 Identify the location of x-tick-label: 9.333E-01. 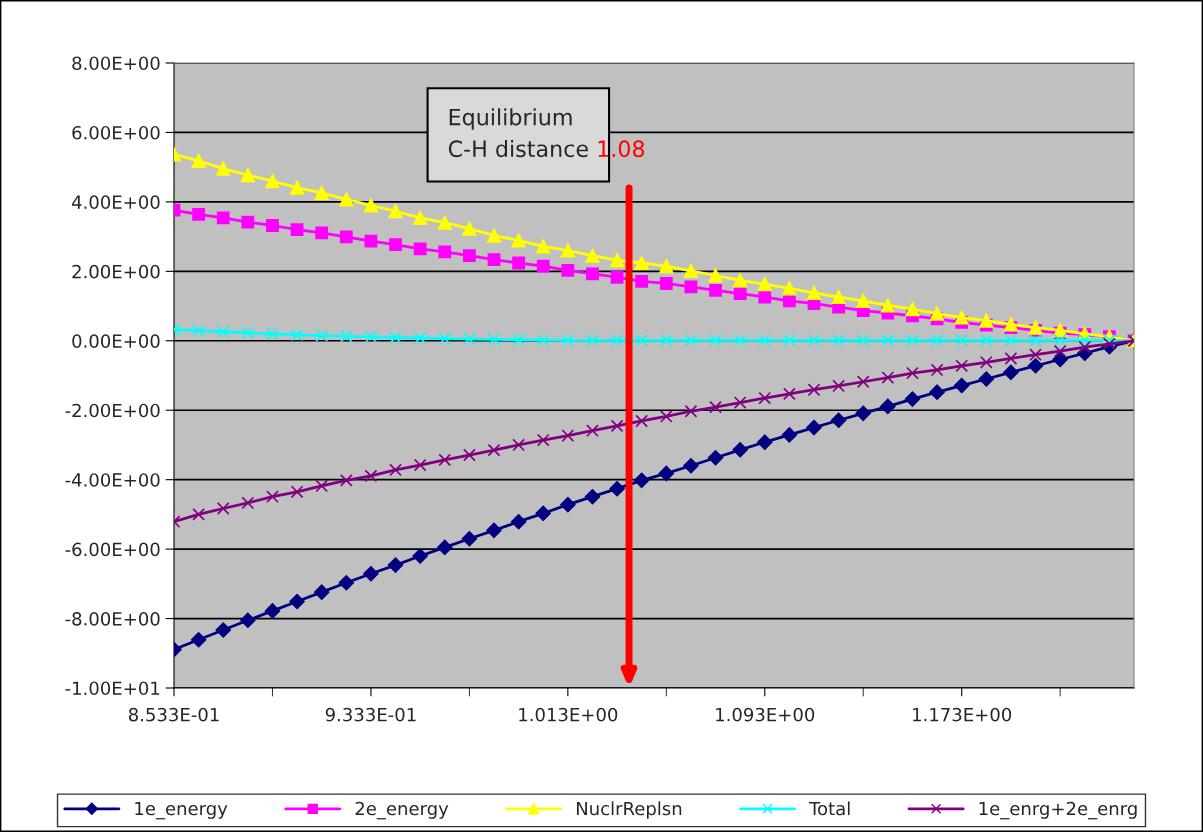
(370, 714).